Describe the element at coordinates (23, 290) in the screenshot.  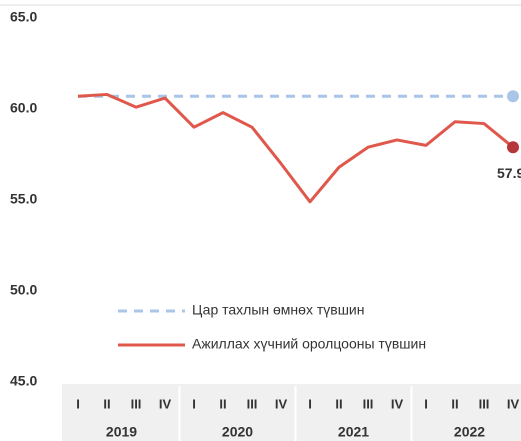
I see `y-tick-label: 50.0` at that location.